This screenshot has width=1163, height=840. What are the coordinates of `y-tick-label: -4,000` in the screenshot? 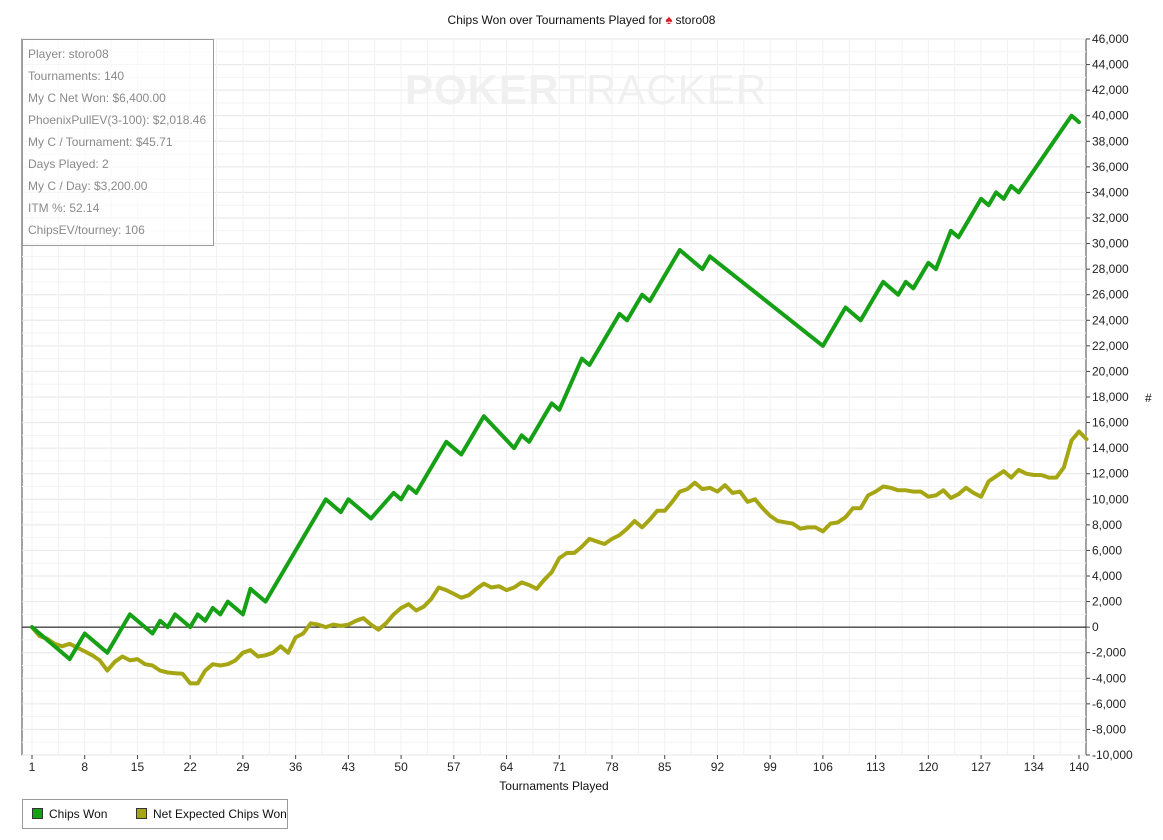 It's located at (1109, 678).